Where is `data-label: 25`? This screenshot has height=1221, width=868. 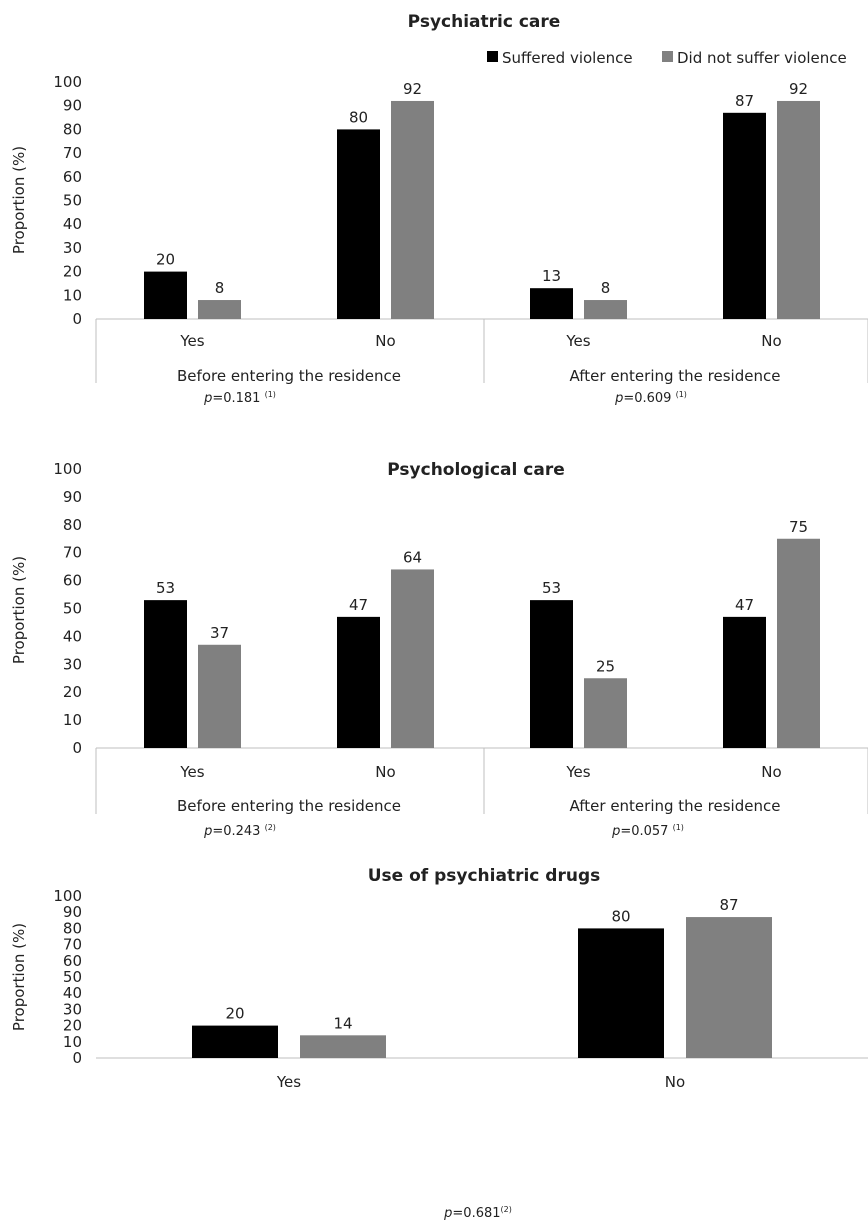 data-label: 25 is located at coordinates (605, 666).